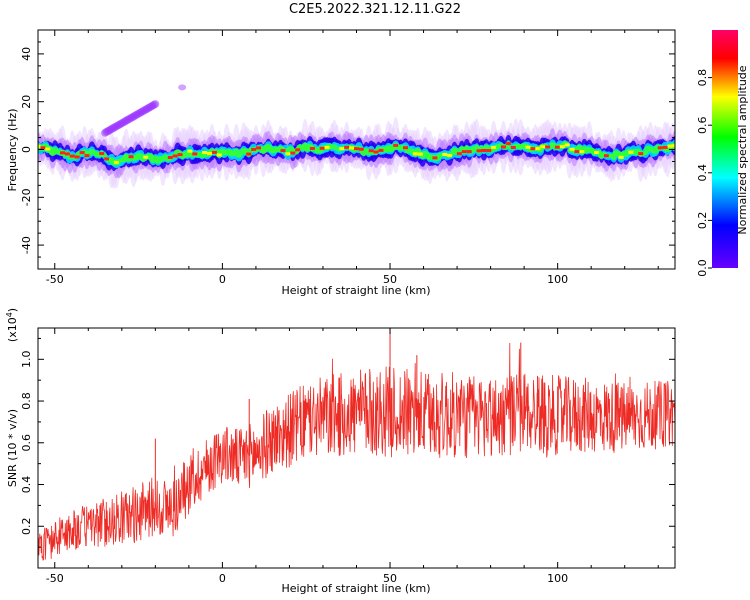 Image resolution: width=750 pixels, height=600 pixels. I want to click on page-title: C2E5.2022.321.12.11.G22, so click(375, 9).